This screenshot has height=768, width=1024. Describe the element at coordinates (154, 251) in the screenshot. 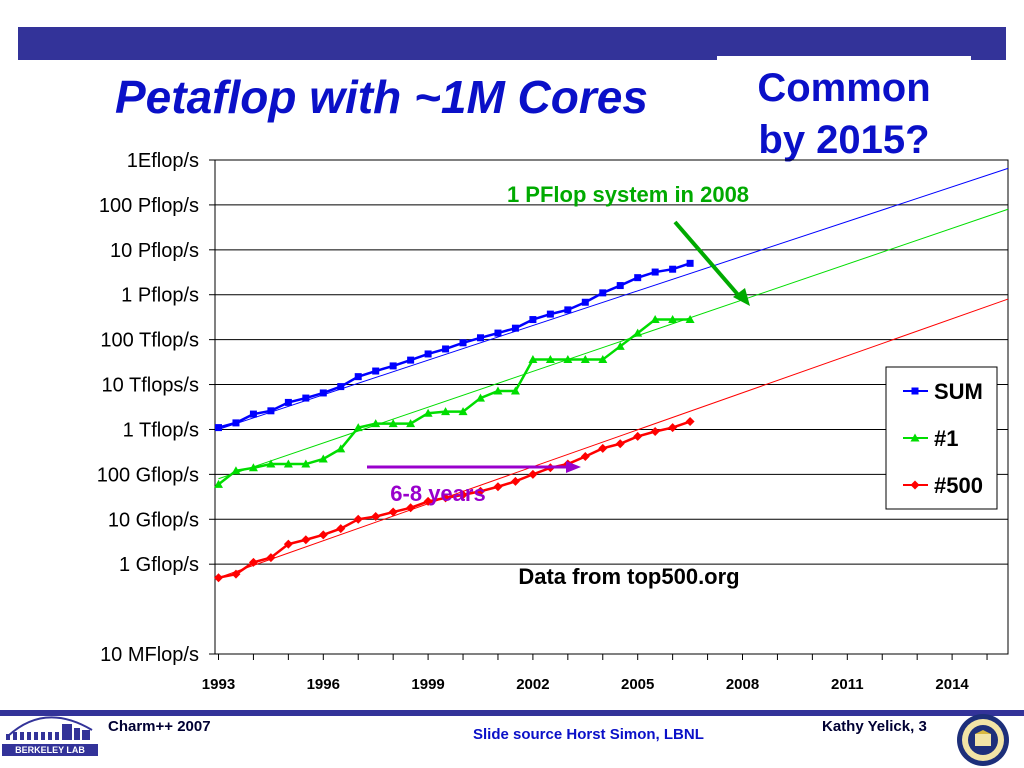

I see `y-tick-label: 10 Pflop/s` at that location.